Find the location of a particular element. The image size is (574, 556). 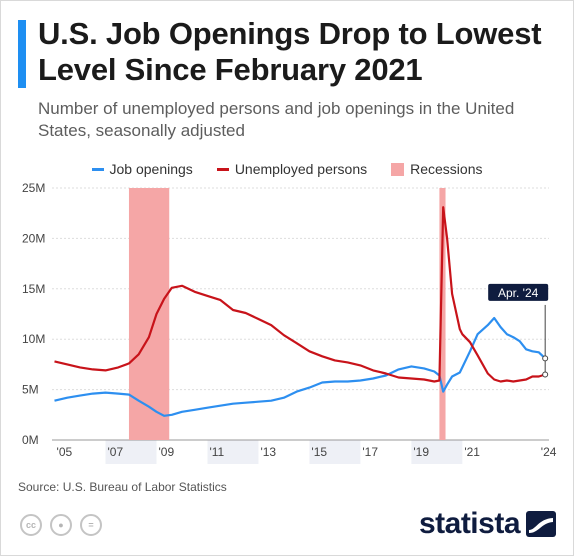

y-tick-label: 5M is located at coordinates (30, 390).